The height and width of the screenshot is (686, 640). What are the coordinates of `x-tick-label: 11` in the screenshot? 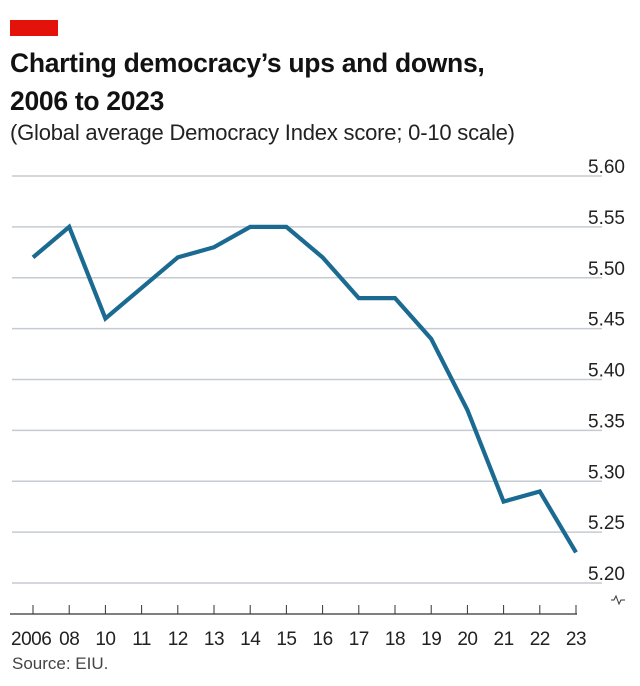 It's located at (141, 639).